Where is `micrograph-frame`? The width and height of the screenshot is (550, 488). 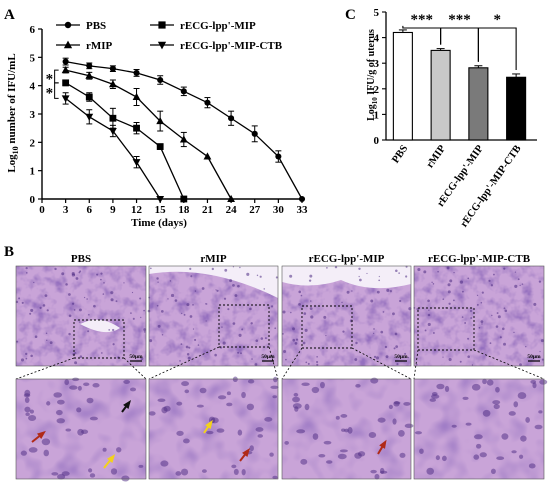
micrograph-frame is located at coordinates (81, 316).